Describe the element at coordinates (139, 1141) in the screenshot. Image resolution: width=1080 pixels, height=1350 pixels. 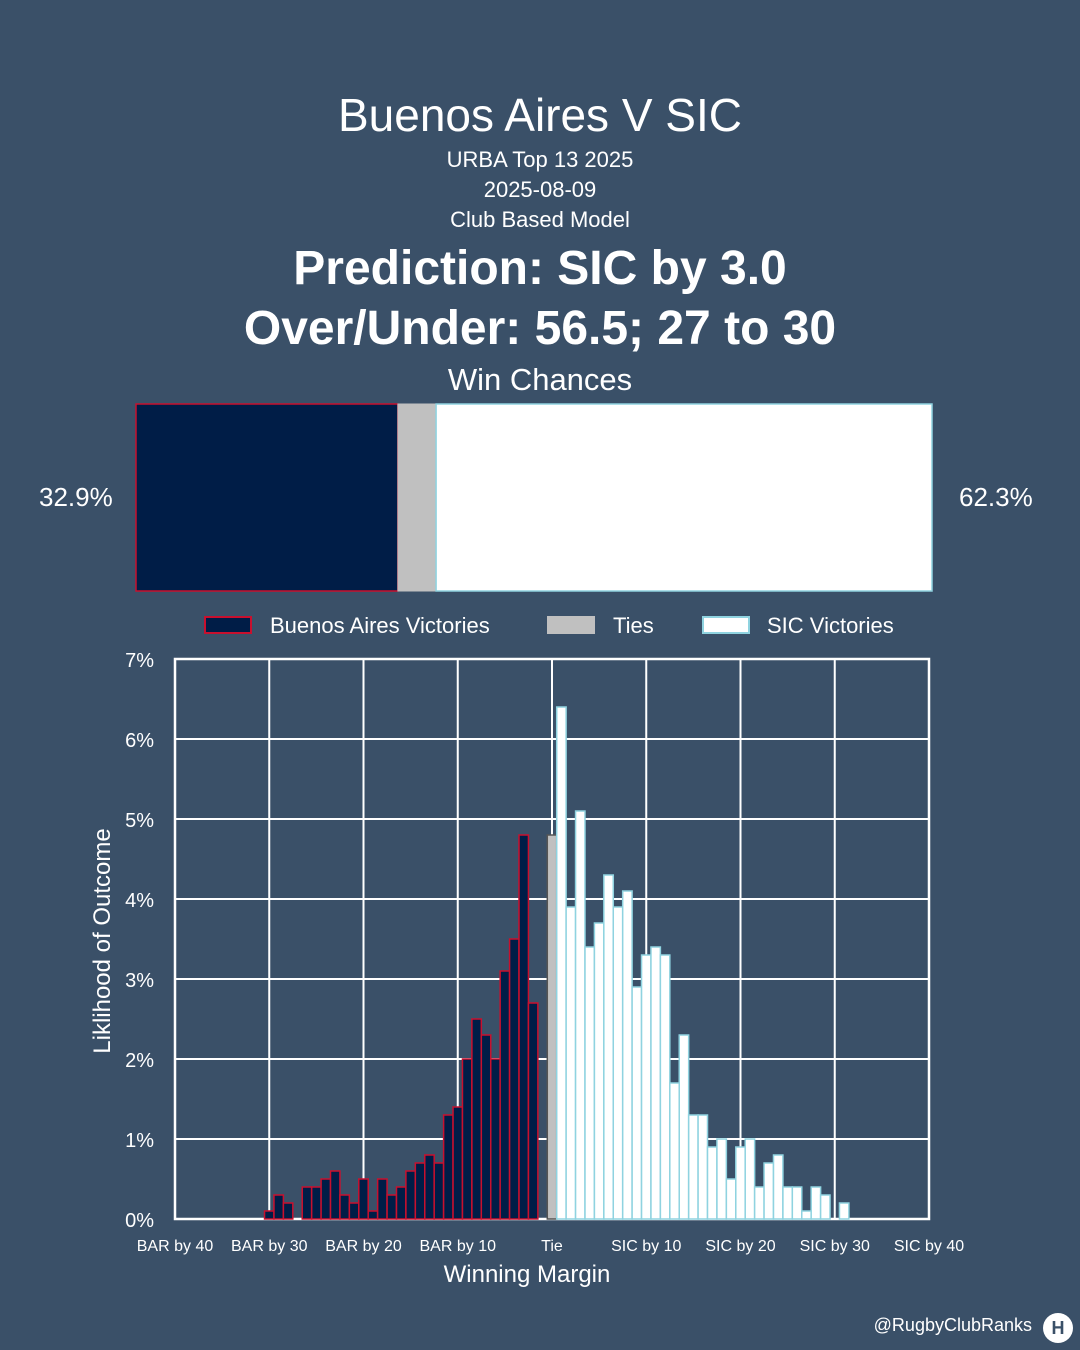
I see `y-tick-label-1: 1%` at that location.